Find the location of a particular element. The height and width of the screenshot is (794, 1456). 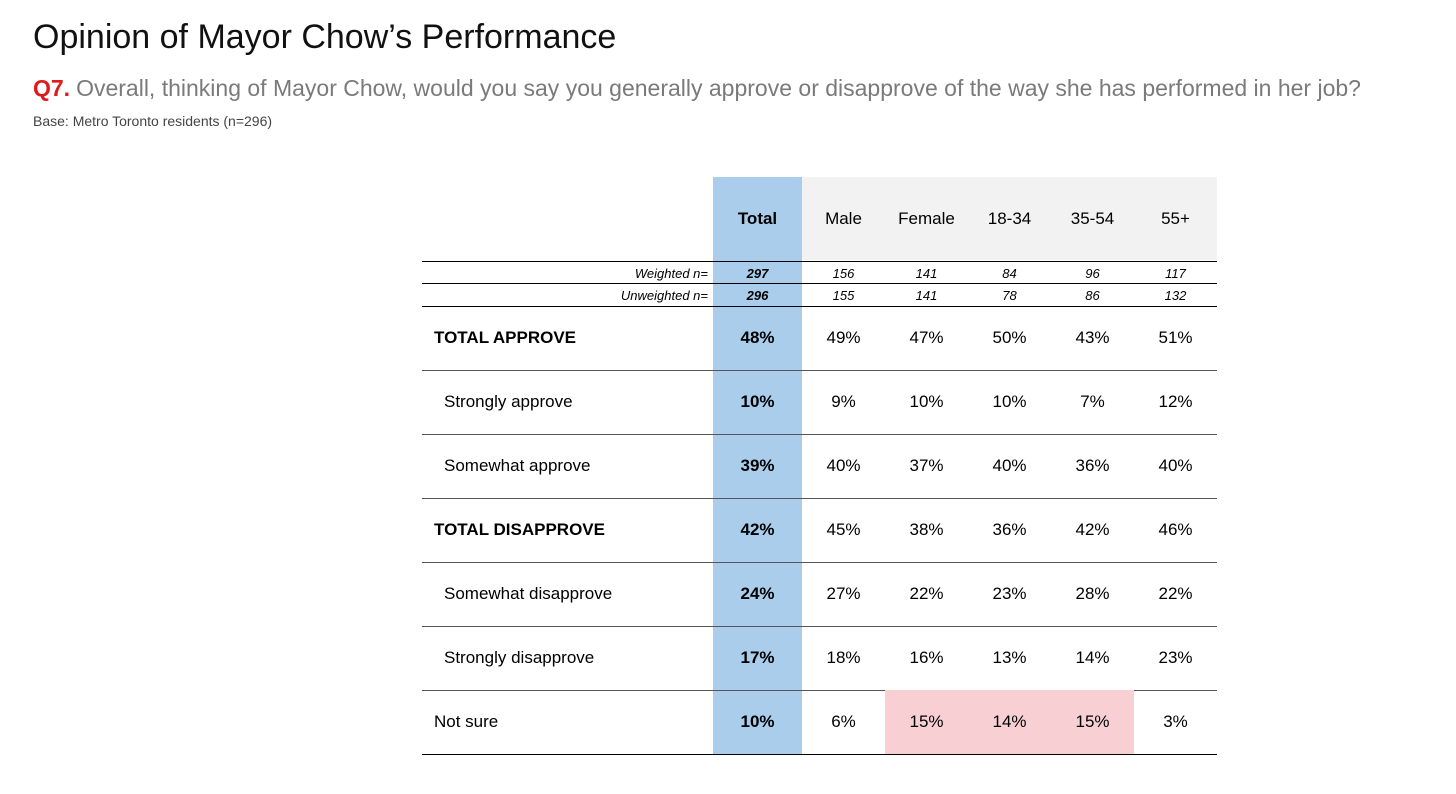

table-cell: 38% is located at coordinates (926, 529).